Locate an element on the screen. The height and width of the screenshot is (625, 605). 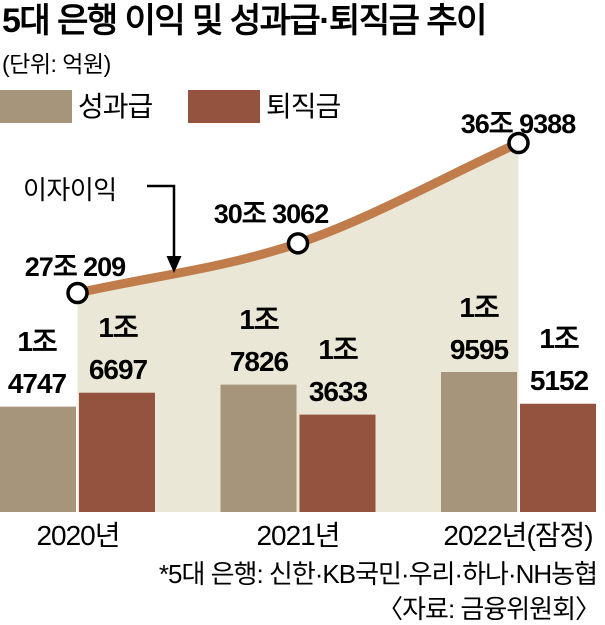
legend-label-bonus: 성과급 is located at coordinates (115, 106).